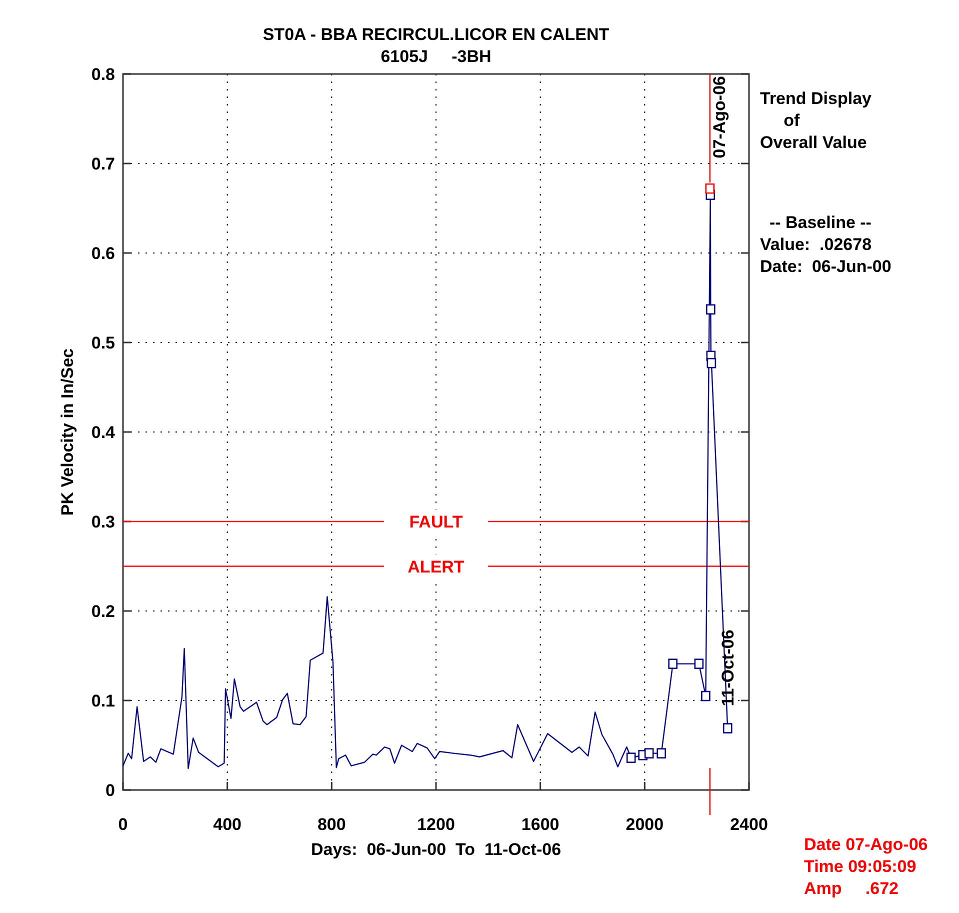 This screenshot has height=913, width=959. What do you see at coordinates (436, 849) in the screenshot?
I see `x-axis-title: Days: 06-Jun-00 To 11-Oct-06` at bounding box center [436, 849].